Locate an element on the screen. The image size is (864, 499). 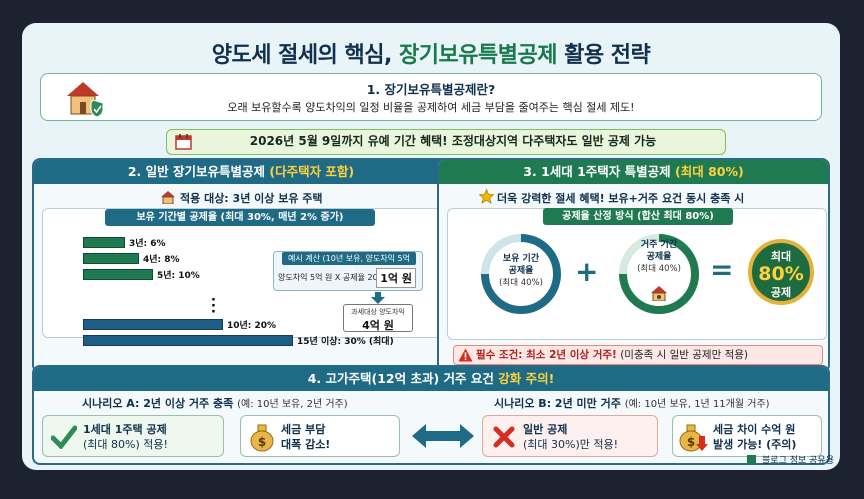
section-3-subtitle: 더욱 강력한 절세 혜택! 보유+거주 요건 동시 충족 시 is located at coordinates (621, 198).